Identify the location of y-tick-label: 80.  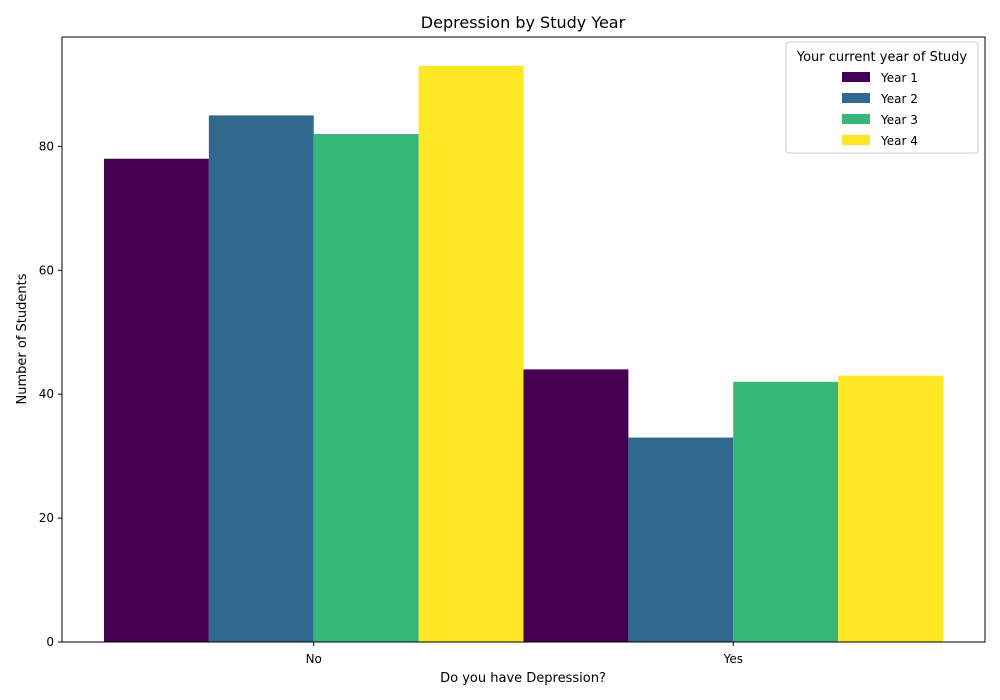
(46, 146).